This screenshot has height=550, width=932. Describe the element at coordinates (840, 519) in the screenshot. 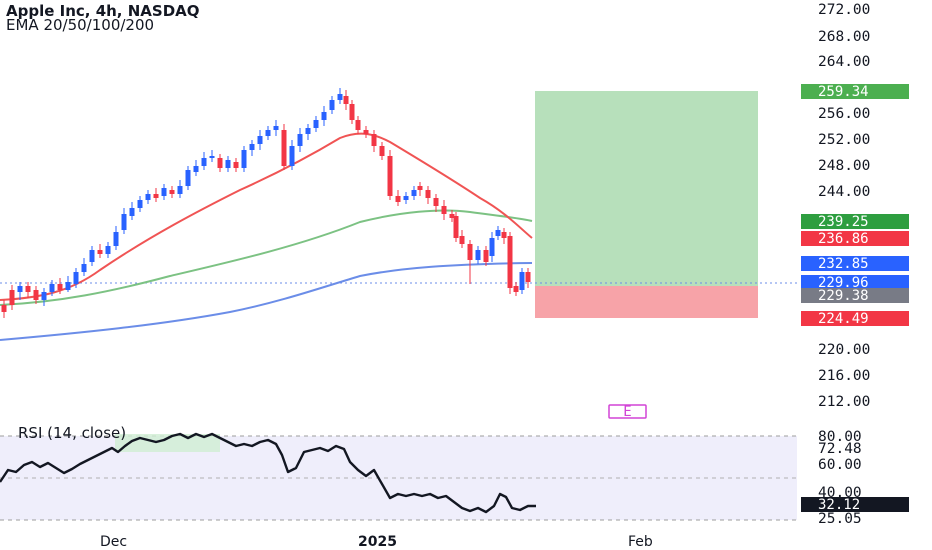

I see `rsi-tick: 25.05` at that location.